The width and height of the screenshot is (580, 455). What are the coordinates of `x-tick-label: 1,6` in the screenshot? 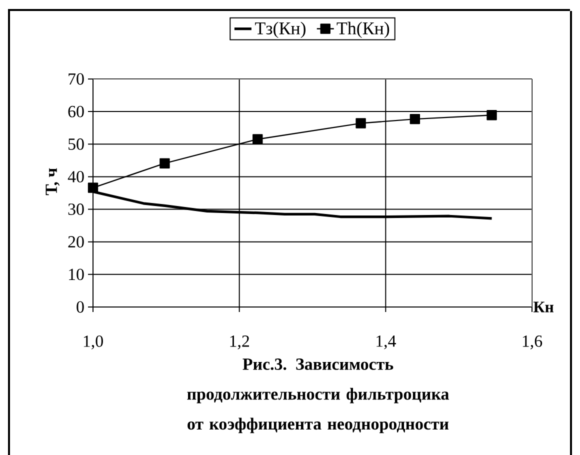 It's located at (532, 343).